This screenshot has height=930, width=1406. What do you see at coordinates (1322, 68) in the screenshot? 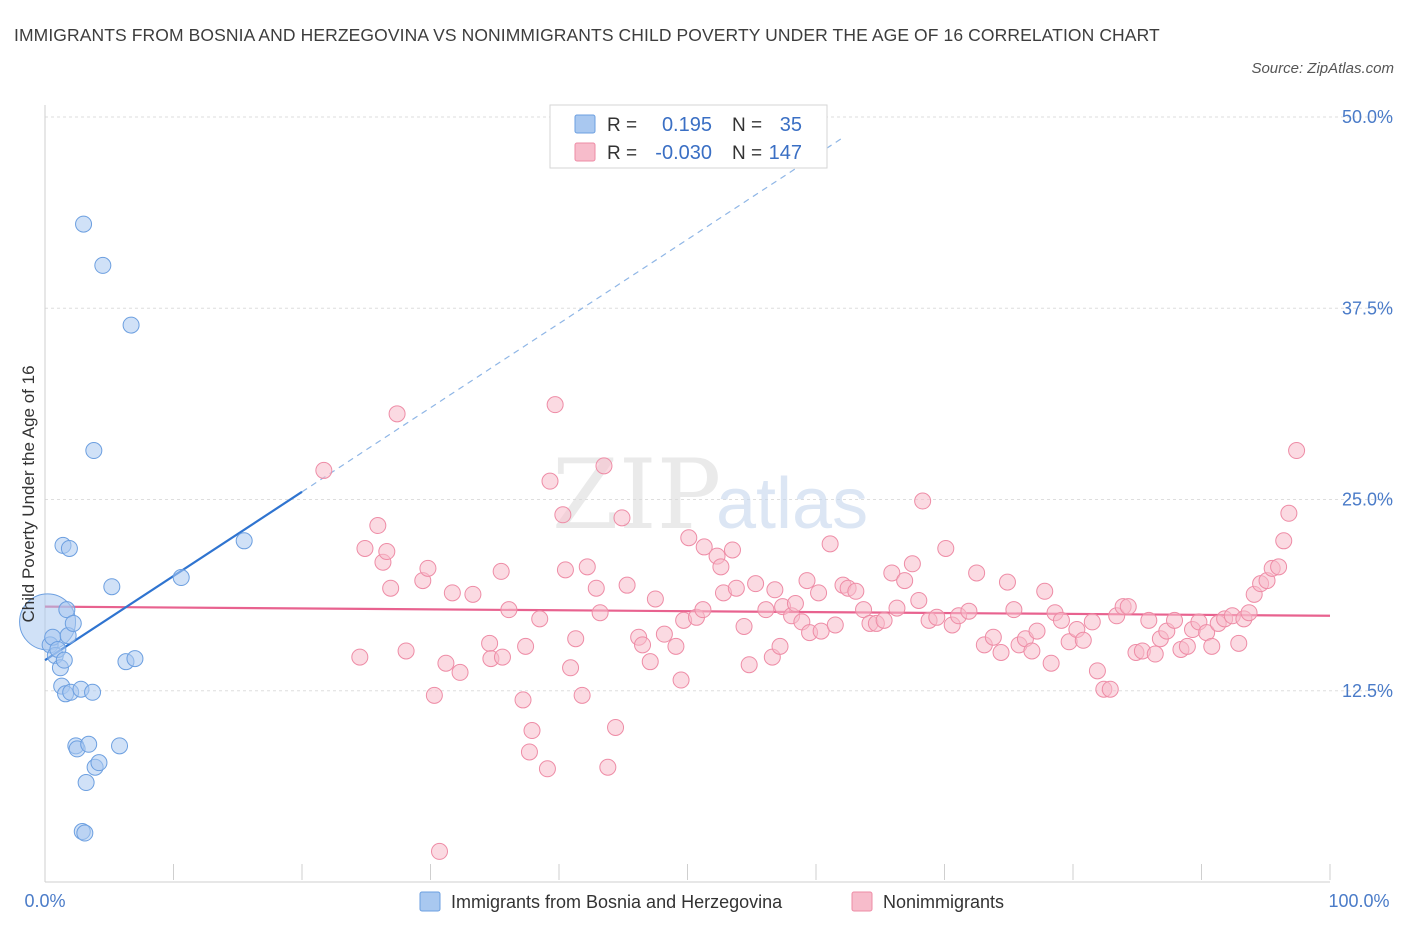
I see `source-label: Source: ZipAtlas.com` at bounding box center [1322, 68].